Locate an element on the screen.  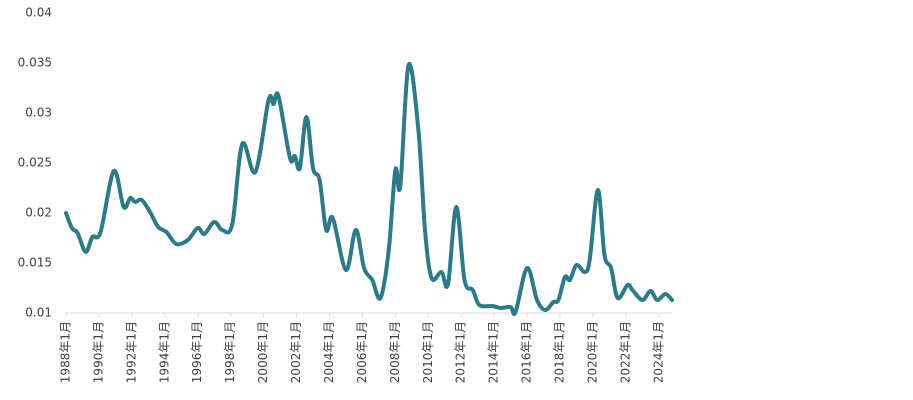
x-tick-label: 1998年1月 is located at coordinates (230, 352).